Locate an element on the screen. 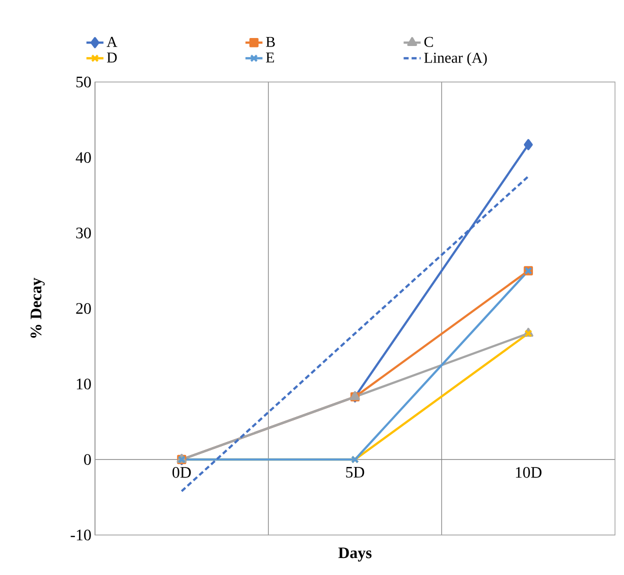 This screenshot has width=624, height=575. y-tick-label: 30 is located at coordinates (83, 233).